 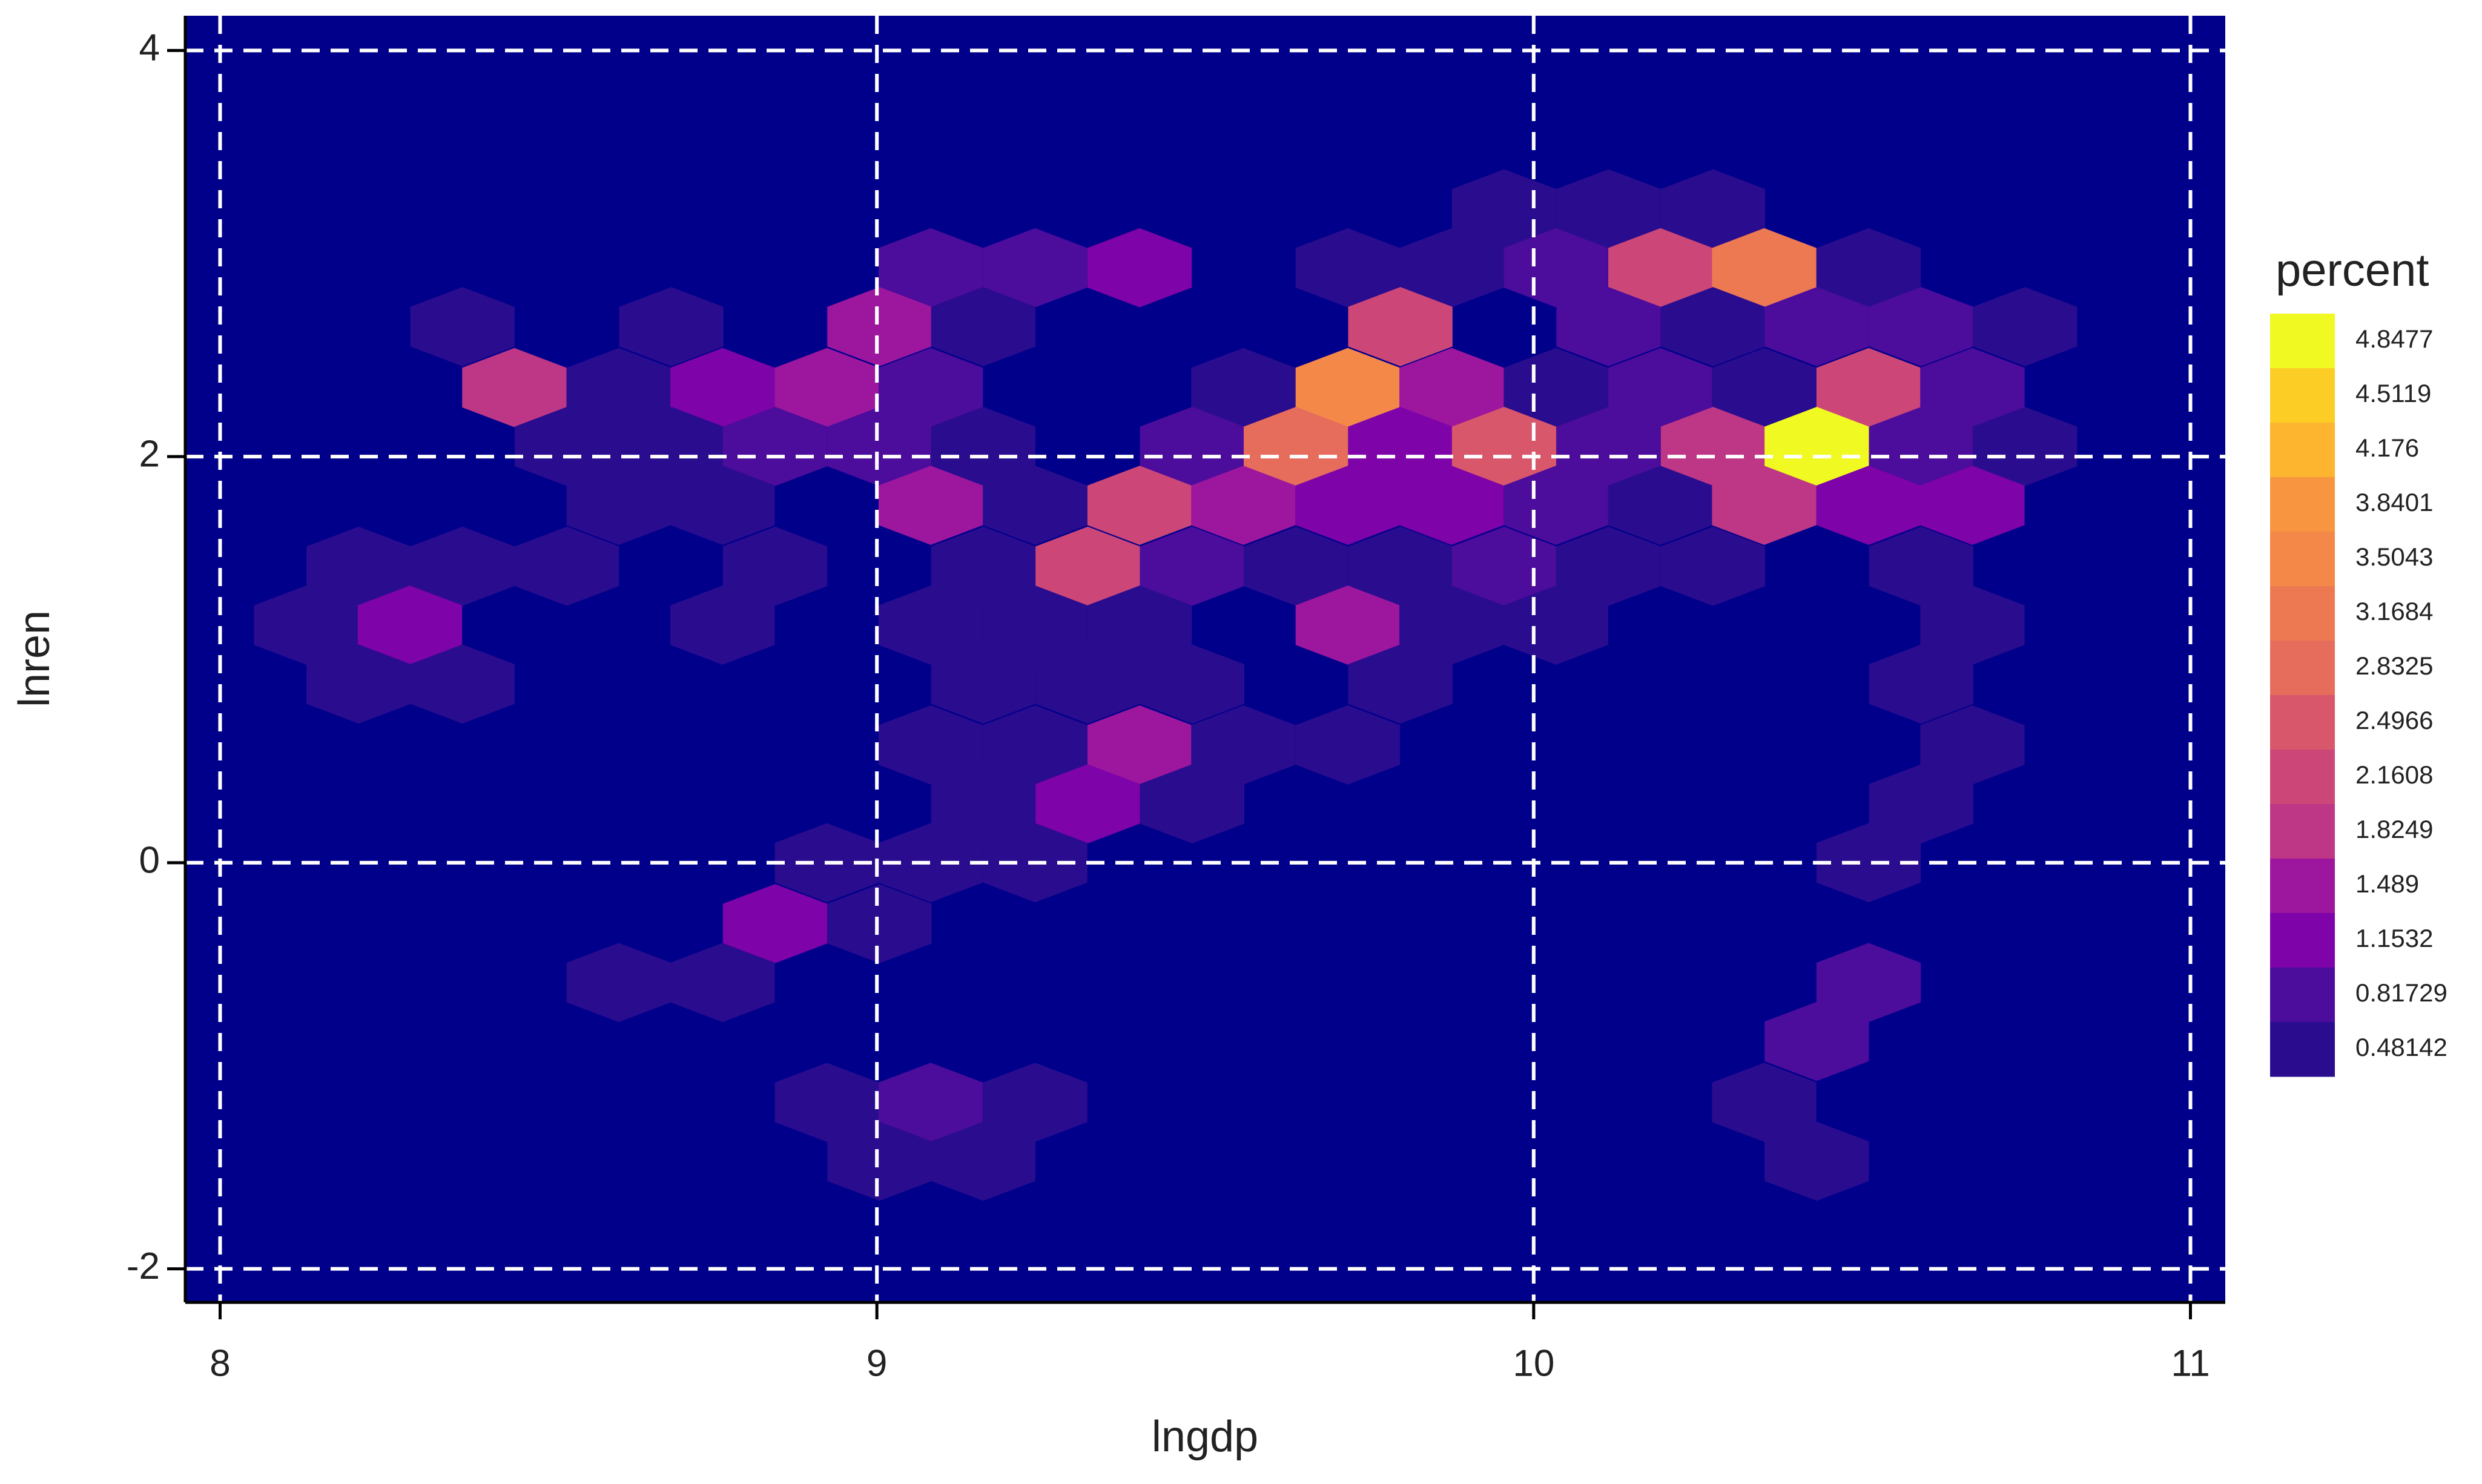 What do you see at coordinates (34, 658) in the screenshot?
I see `y-axis-title: lnren` at bounding box center [34, 658].